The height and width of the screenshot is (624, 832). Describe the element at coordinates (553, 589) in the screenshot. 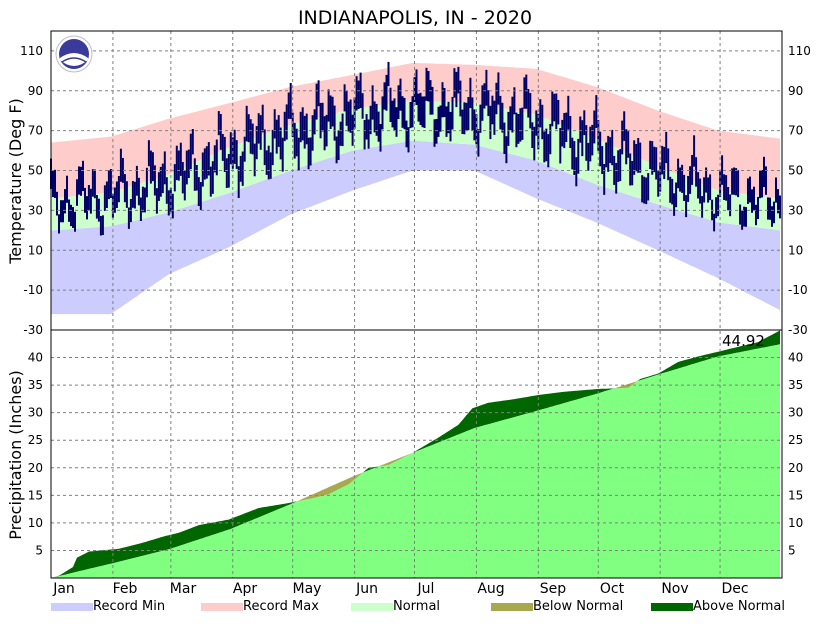

I see `month-label: Sep` at that location.